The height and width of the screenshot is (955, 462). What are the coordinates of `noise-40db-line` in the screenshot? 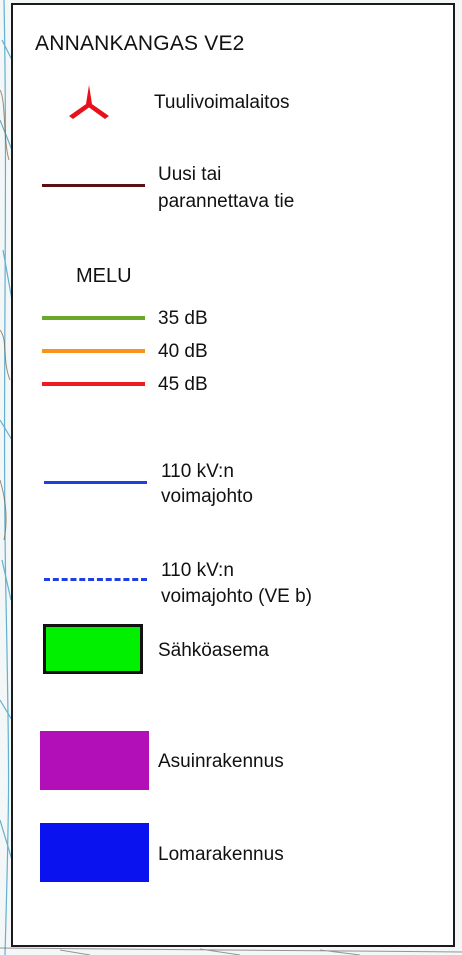 It's located at (93, 351).